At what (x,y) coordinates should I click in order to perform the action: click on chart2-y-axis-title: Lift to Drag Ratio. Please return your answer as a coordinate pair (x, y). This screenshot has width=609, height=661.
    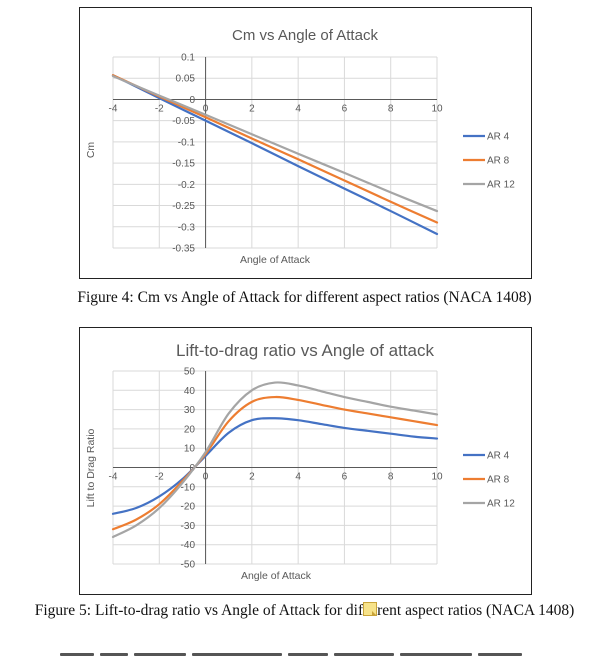
    Looking at the image, I should click on (91, 467).